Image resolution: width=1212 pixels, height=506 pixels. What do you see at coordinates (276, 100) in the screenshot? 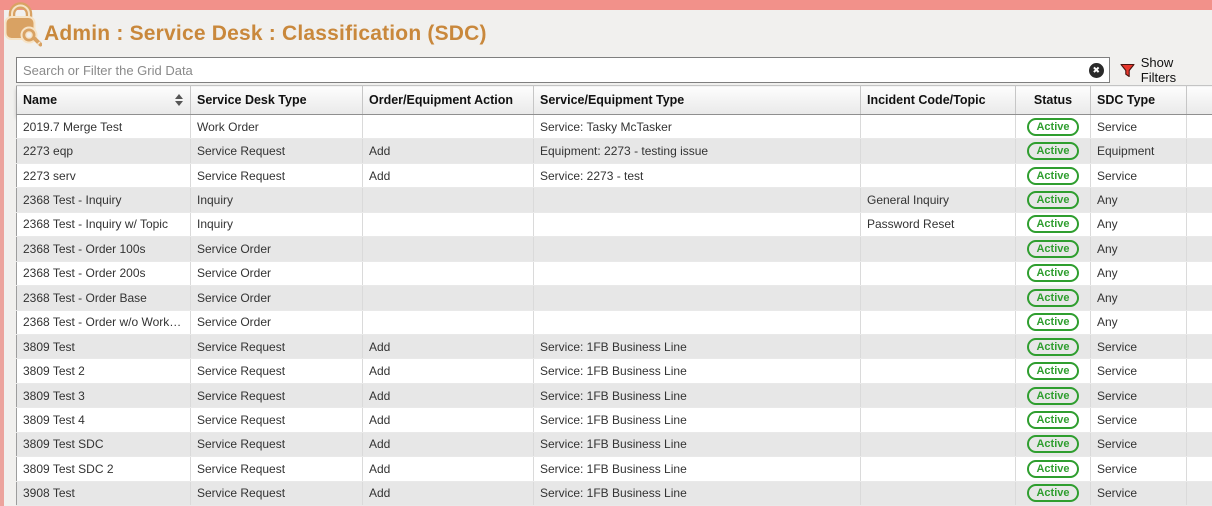
I see `column-header-service-desk-type: Service Desk Type` at bounding box center [276, 100].